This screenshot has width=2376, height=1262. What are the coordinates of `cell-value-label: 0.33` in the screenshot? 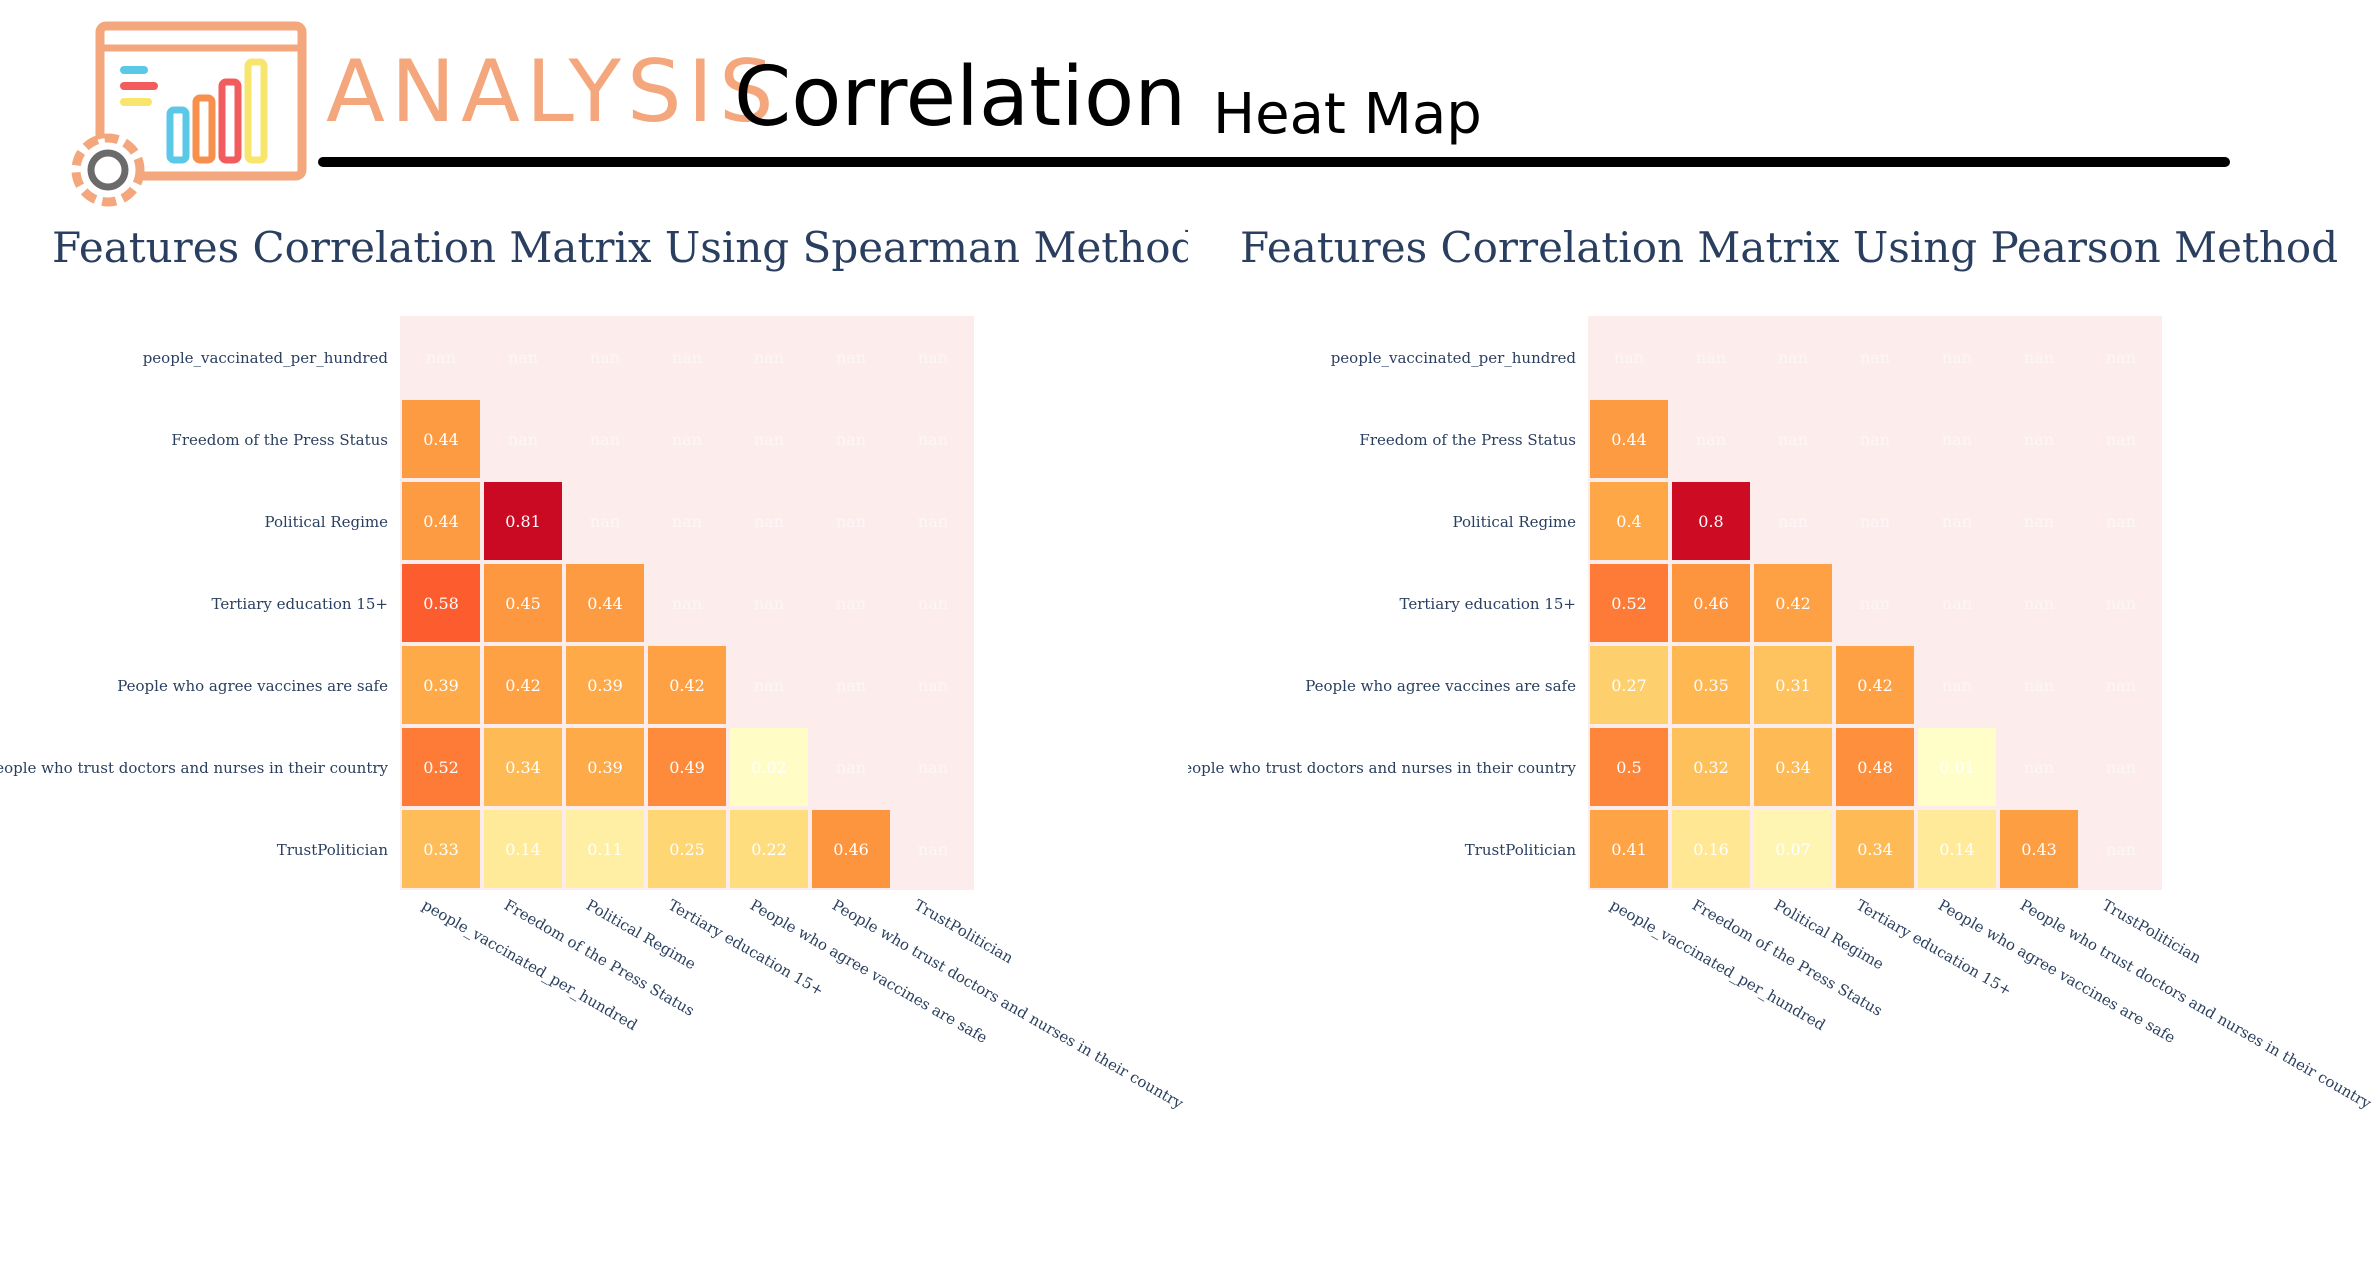 It's located at (441, 849).